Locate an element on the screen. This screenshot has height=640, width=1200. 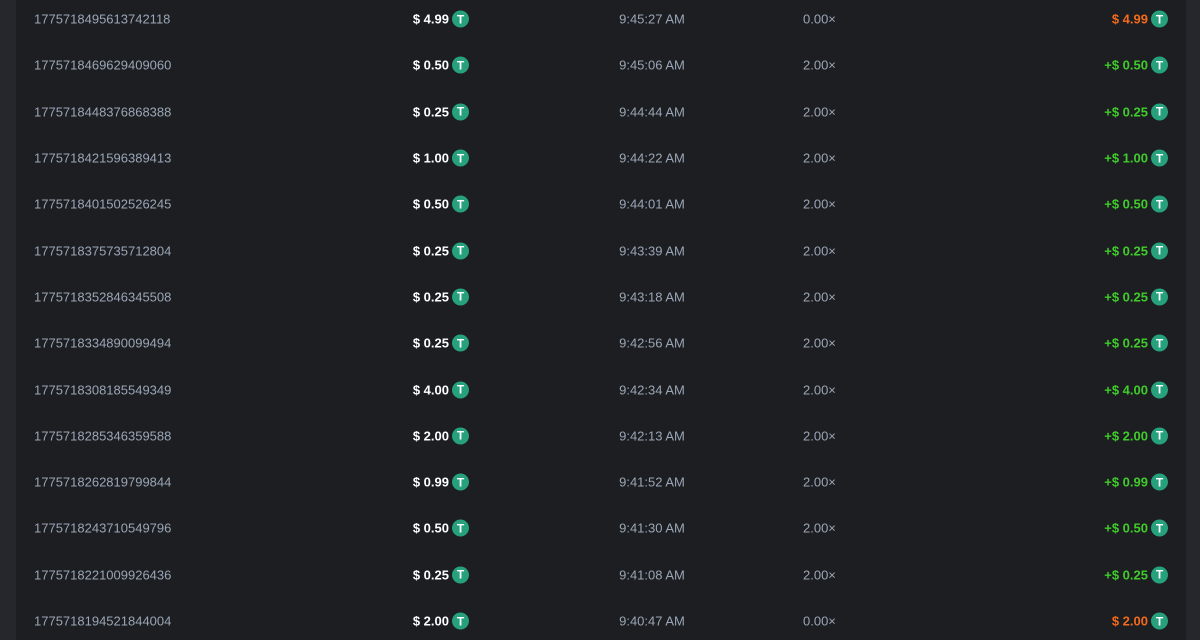
bet-time: 9:44:22 AM is located at coordinates (652, 158).